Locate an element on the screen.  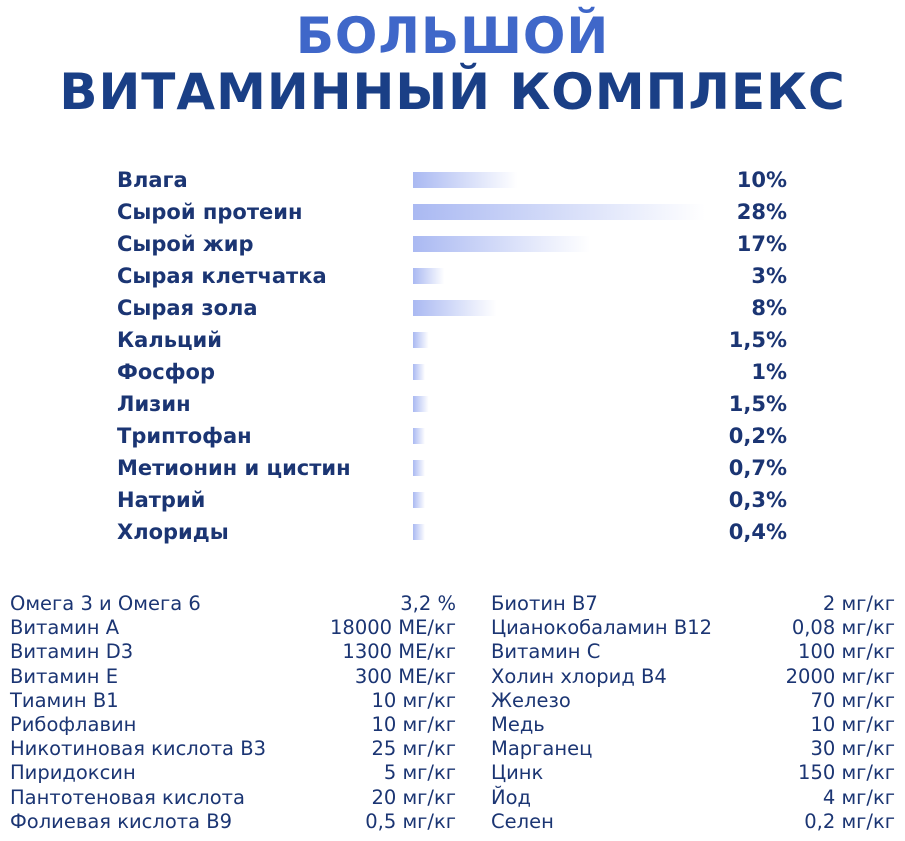
value-label: 3% is located at coordinates (769, 276).